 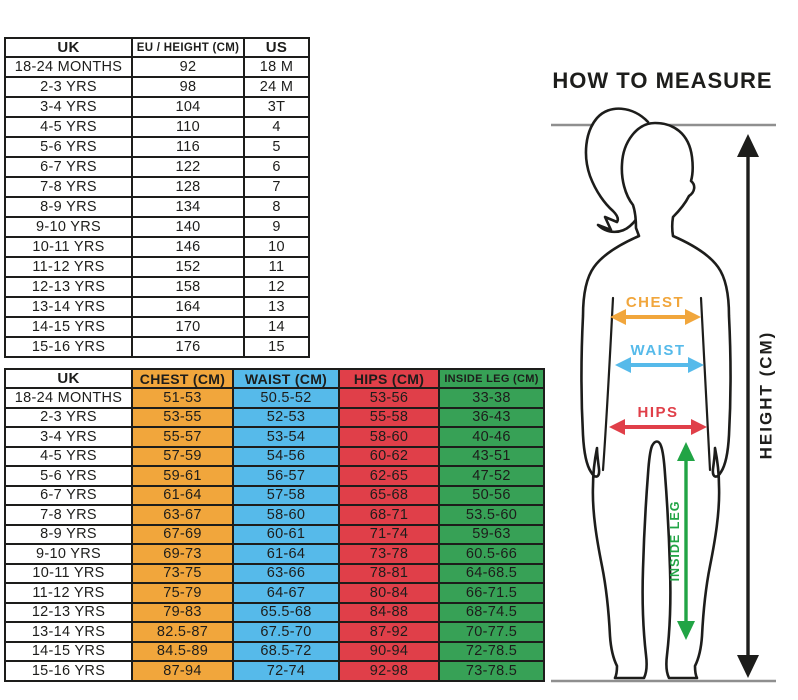 I want to click on row-label: 6-7 YRS, so click(x=68, y=495).